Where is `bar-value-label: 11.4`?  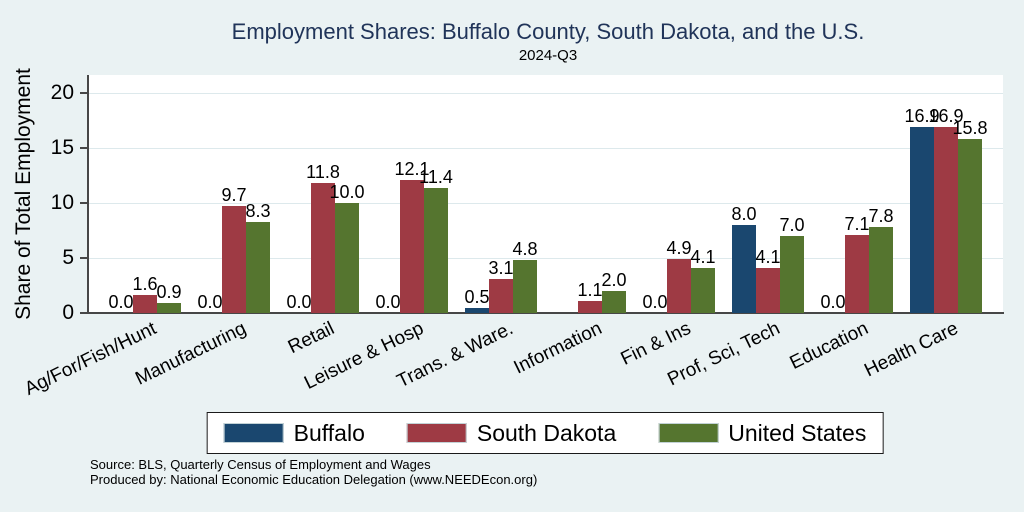 bar-value-label: 11.4 is located at coordinates (436, 176).